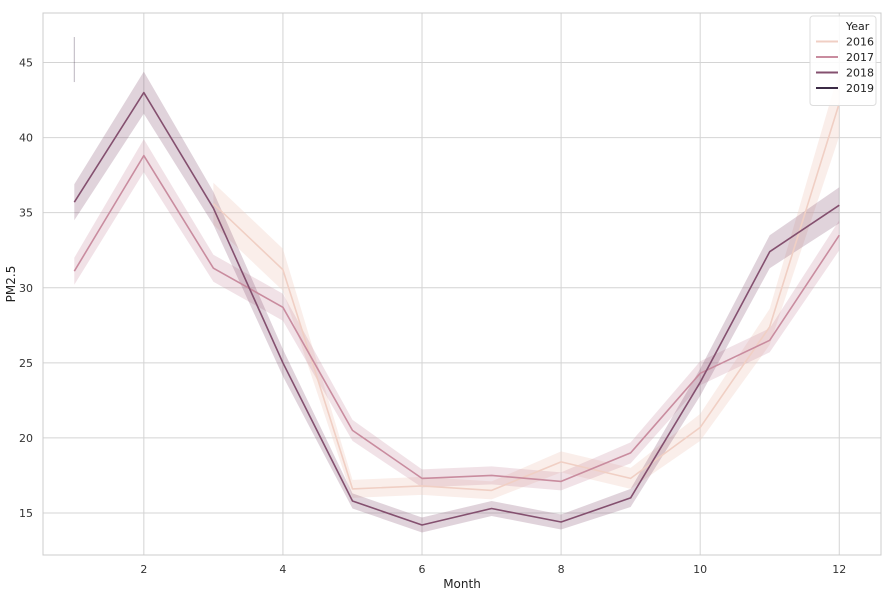 This screenshot has height=597, width=893. What do you see at coordinates (26, 363) in the screenshot?
I see `y-tick-label: 25` at bounding box center [26, 363].